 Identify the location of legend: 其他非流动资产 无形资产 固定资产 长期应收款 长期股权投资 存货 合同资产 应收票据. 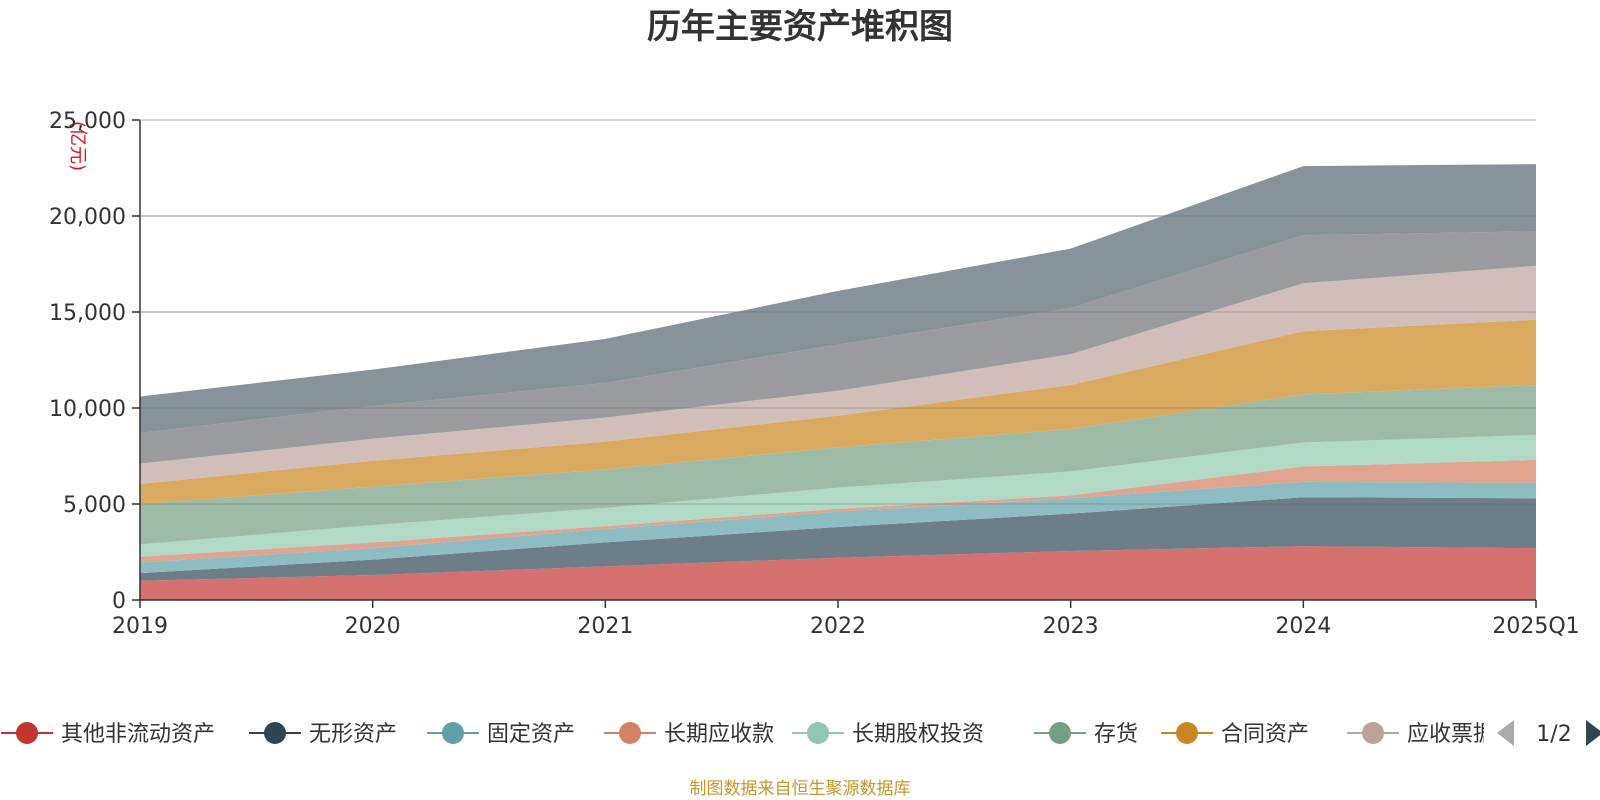
(748, 734).